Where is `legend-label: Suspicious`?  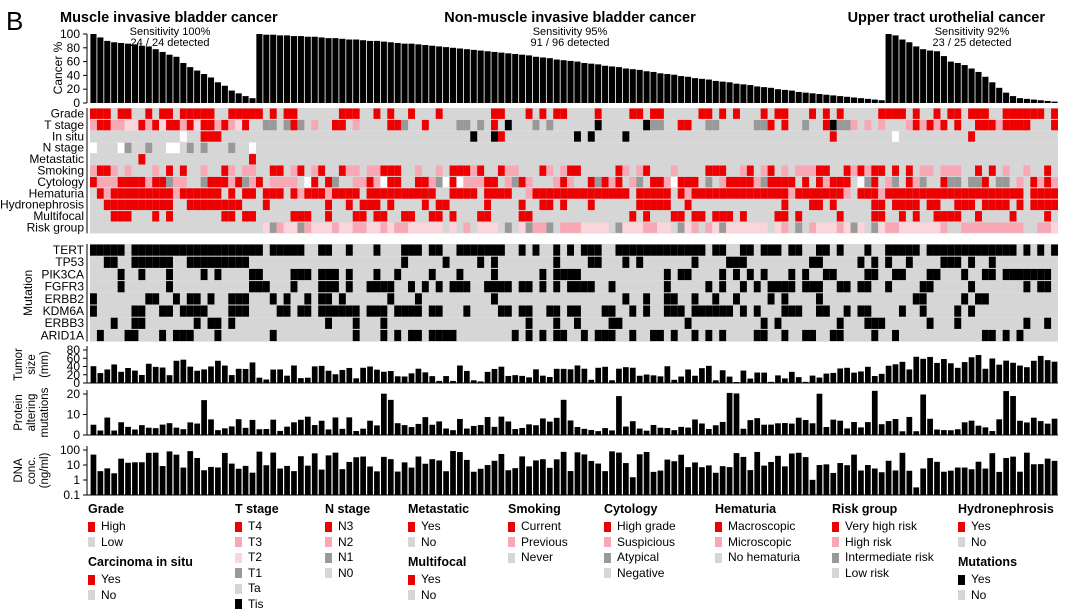 legend-label: Suspicious is located at coordinates (646, 542).